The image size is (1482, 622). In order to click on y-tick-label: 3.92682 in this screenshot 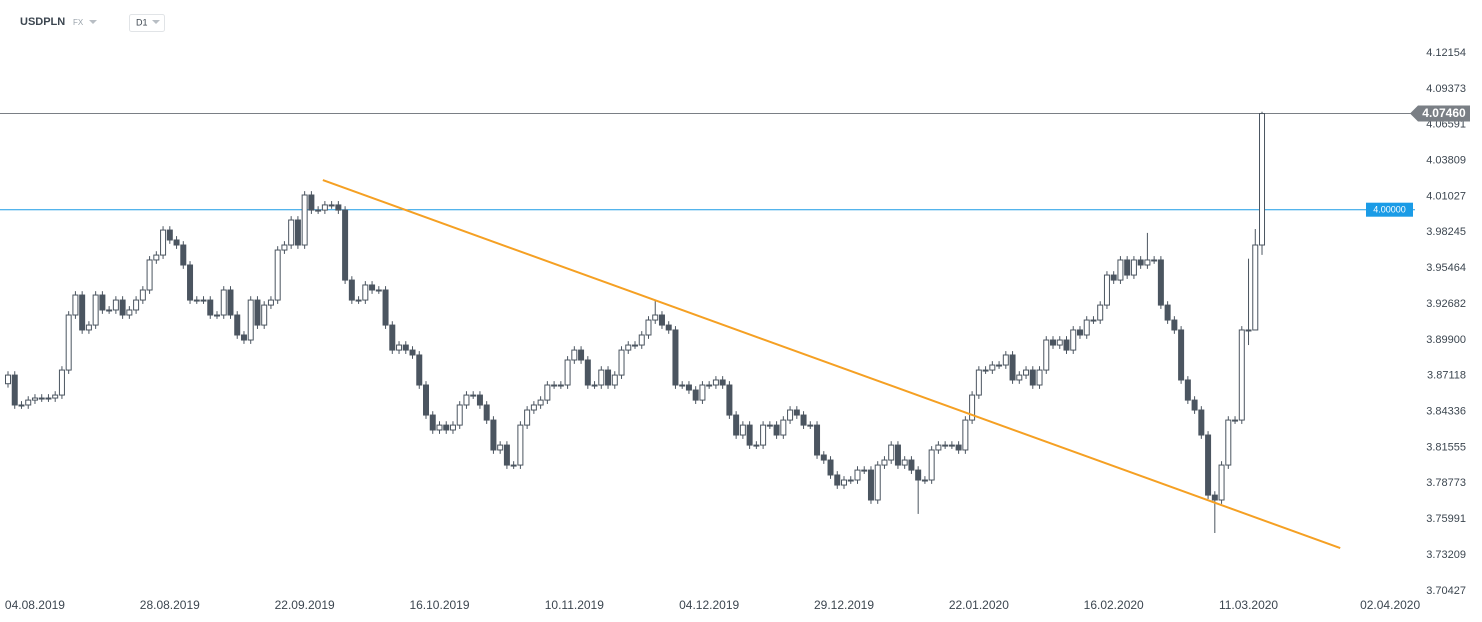, I will do `click(1446, 304)`.